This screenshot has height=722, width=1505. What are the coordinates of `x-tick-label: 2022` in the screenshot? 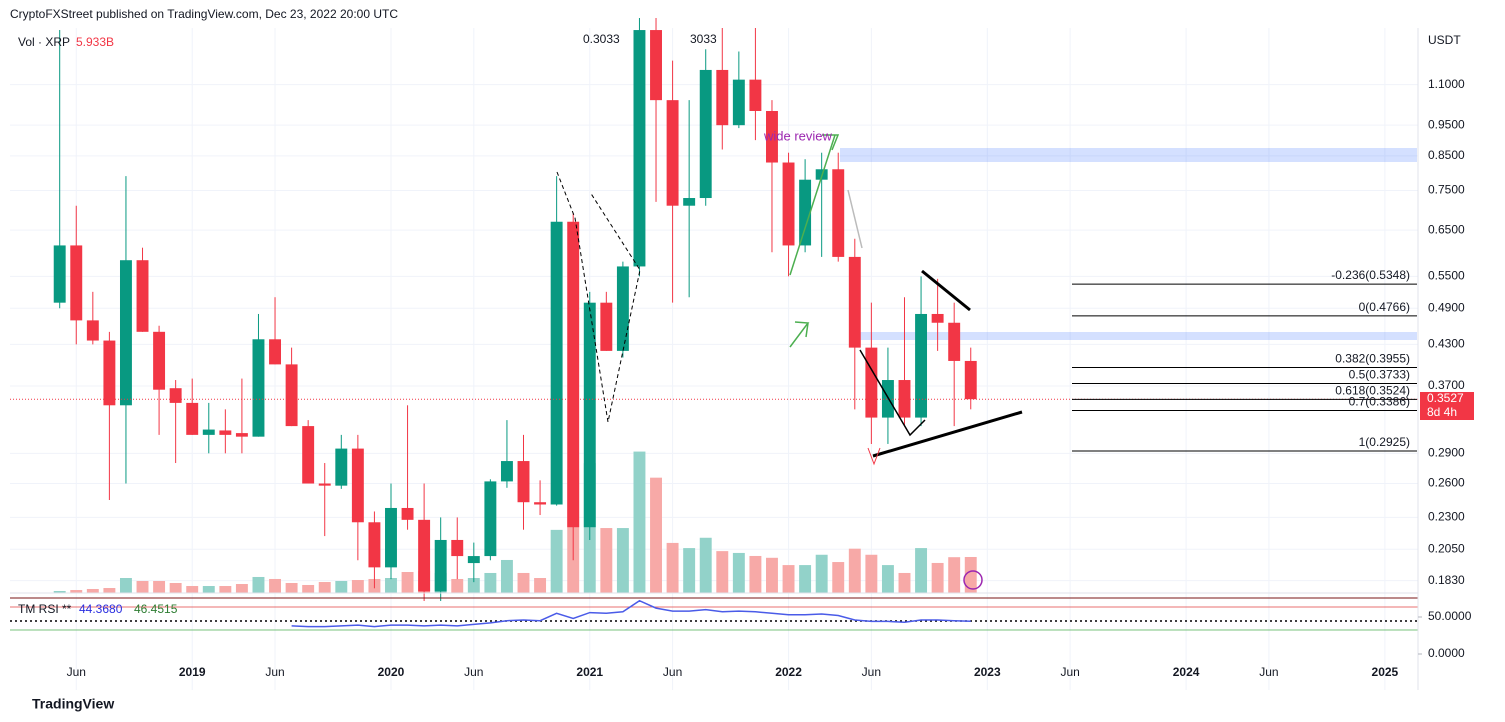 It's located at (788, 672).